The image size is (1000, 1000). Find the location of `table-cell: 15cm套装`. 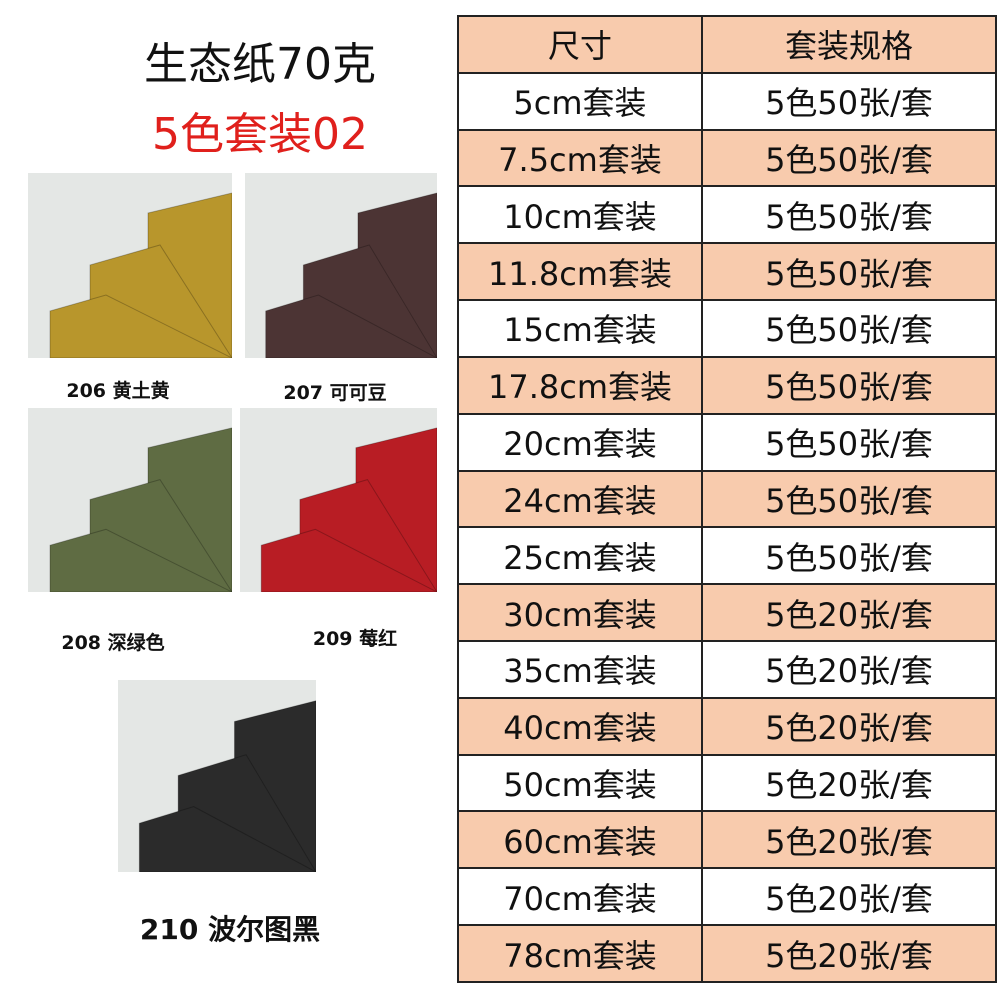

table-cell: 15cm套装 is located at coordinates (580, 328).